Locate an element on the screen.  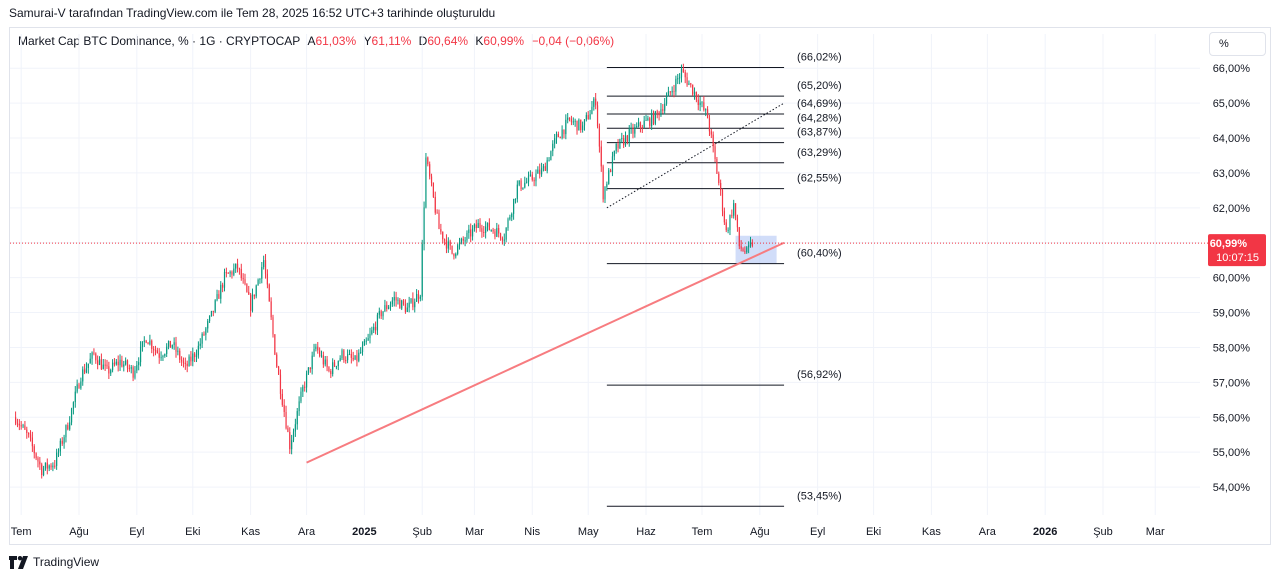
y-axis-tick-label: 54,00% is located at coordinates (1232, 488).